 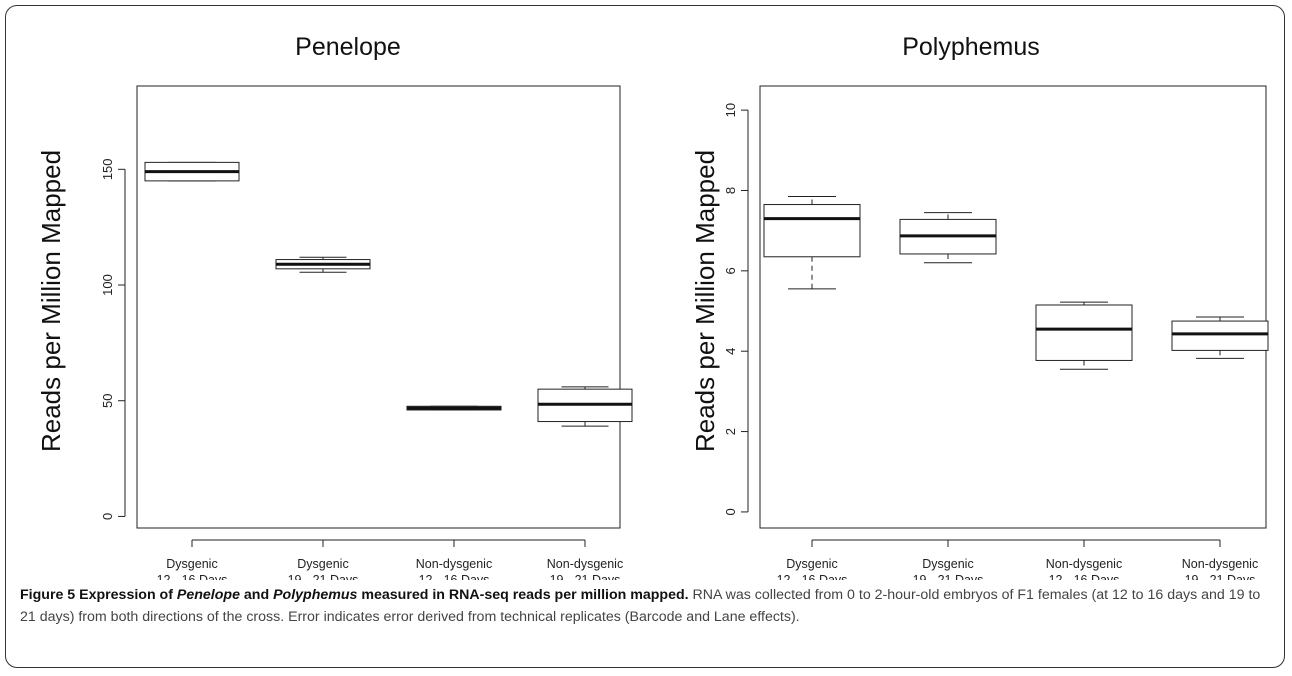 I want to click on y-tick-label: 150, so click(x=107, y=169).